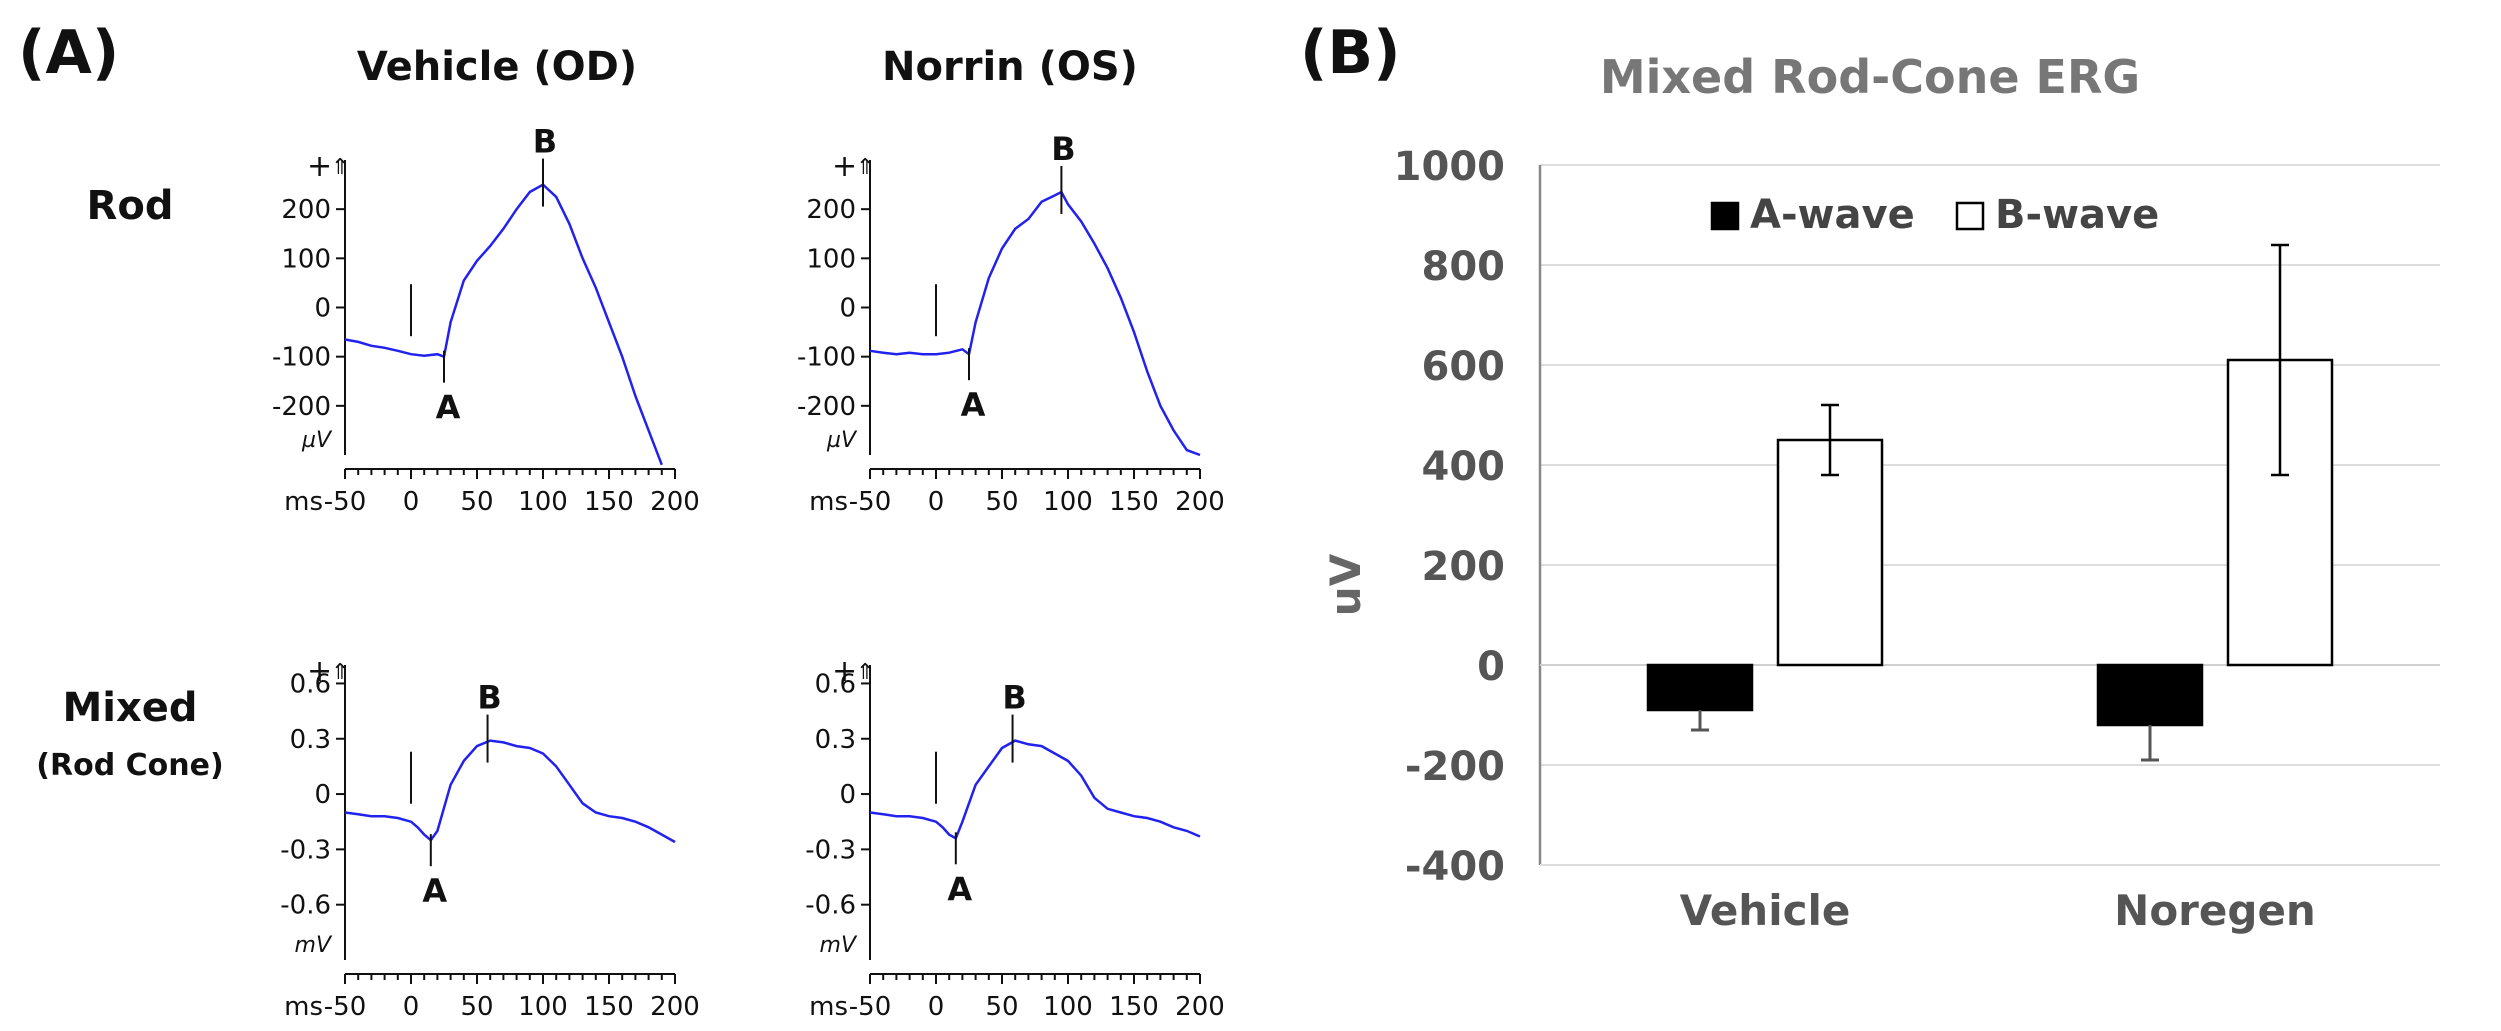 This screenshot has height=1031, width=2501. Describe the element at coordinates (130, 708) in the screenshot. I see `row-label-mixed: Mixed` at that location.